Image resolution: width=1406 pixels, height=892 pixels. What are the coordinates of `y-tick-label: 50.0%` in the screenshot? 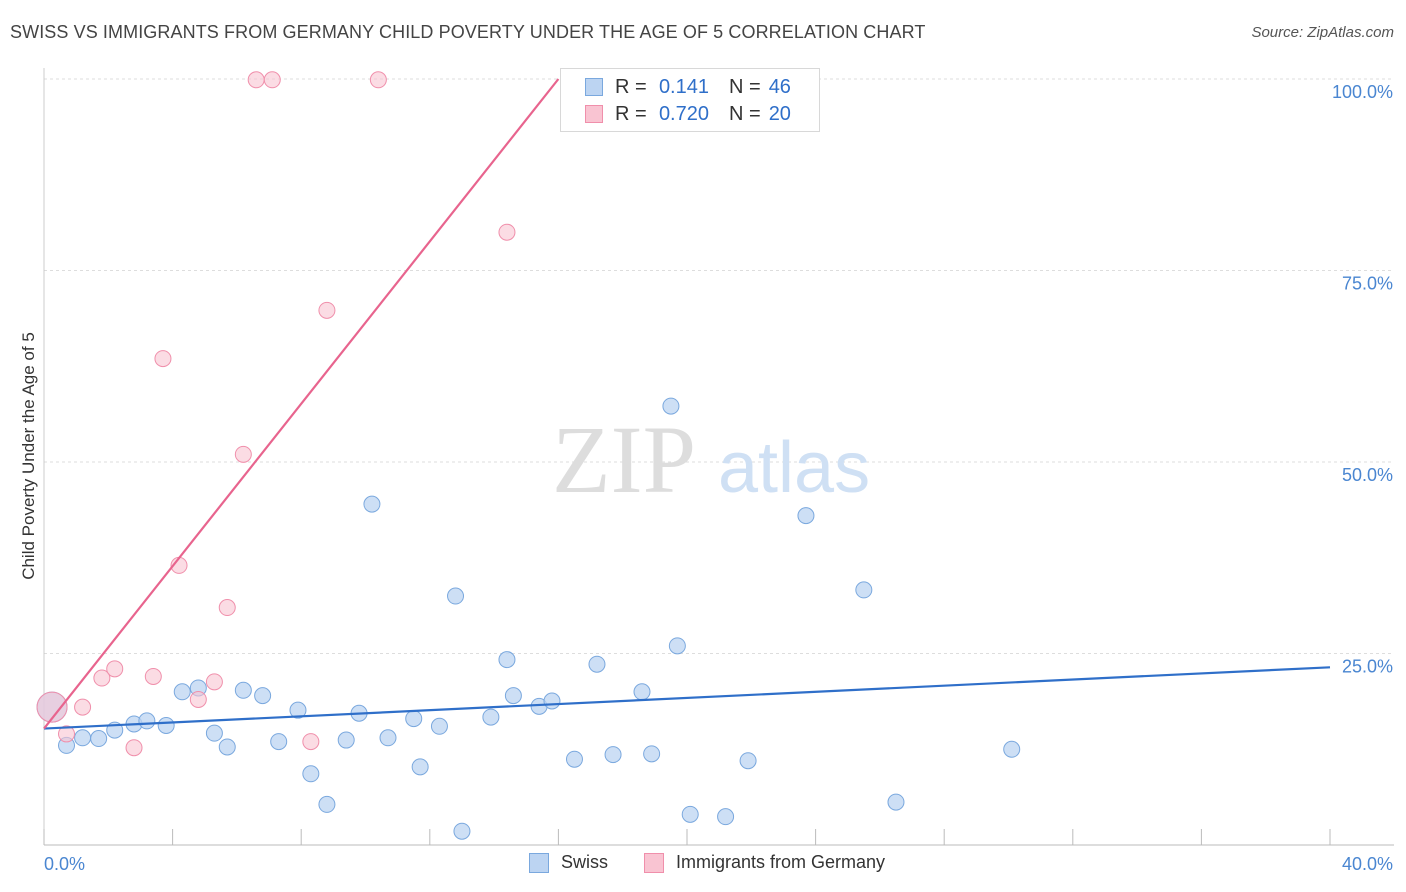 It's located at (1367, 475).